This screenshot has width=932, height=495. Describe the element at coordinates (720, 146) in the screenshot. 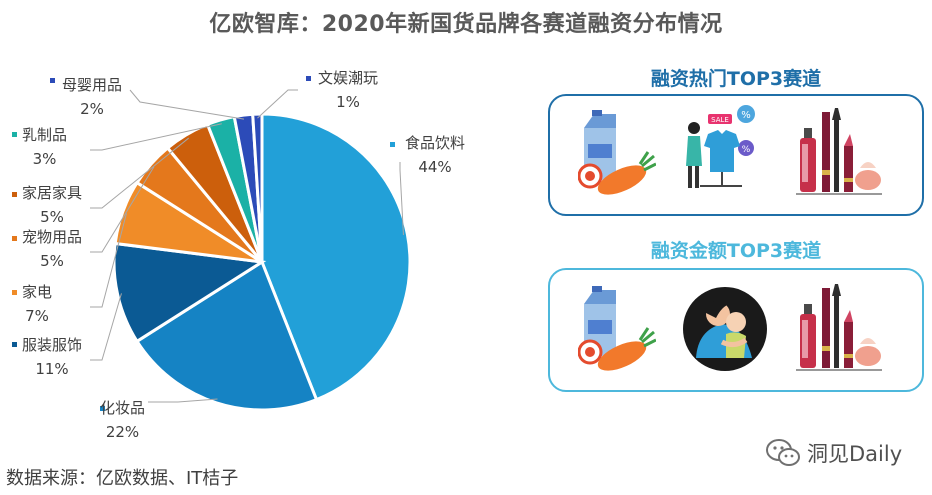

I see `apparel-shopping-icon: SALE % %` at that location.